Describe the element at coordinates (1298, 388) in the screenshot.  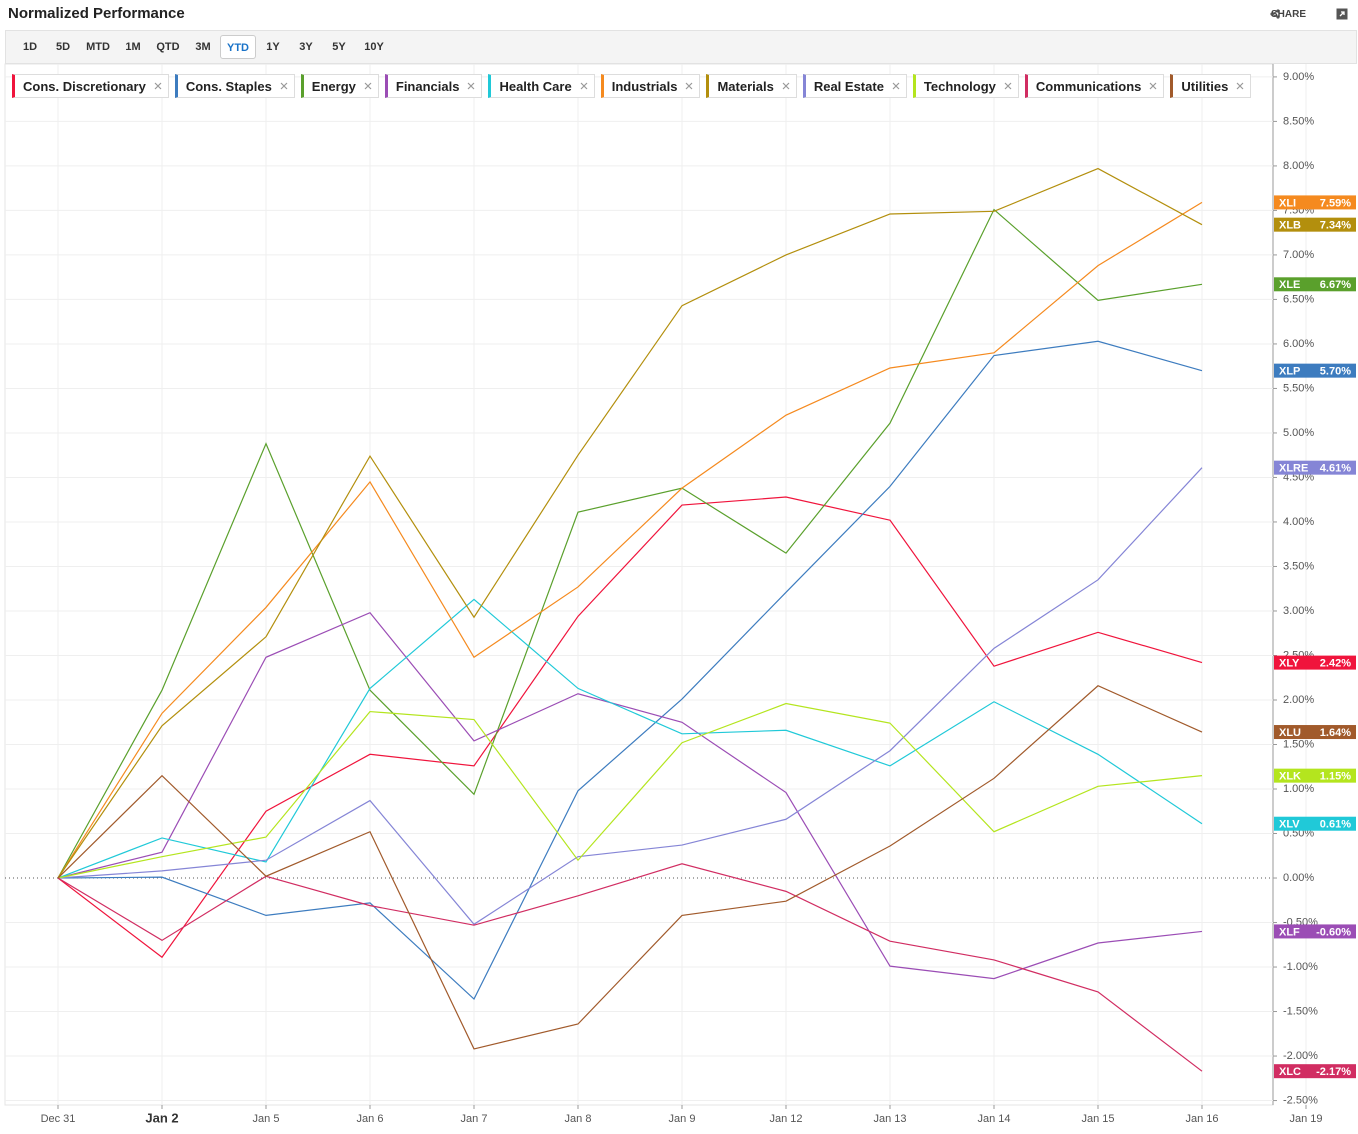
I see `y-tick-label: 5.50%` at that location.